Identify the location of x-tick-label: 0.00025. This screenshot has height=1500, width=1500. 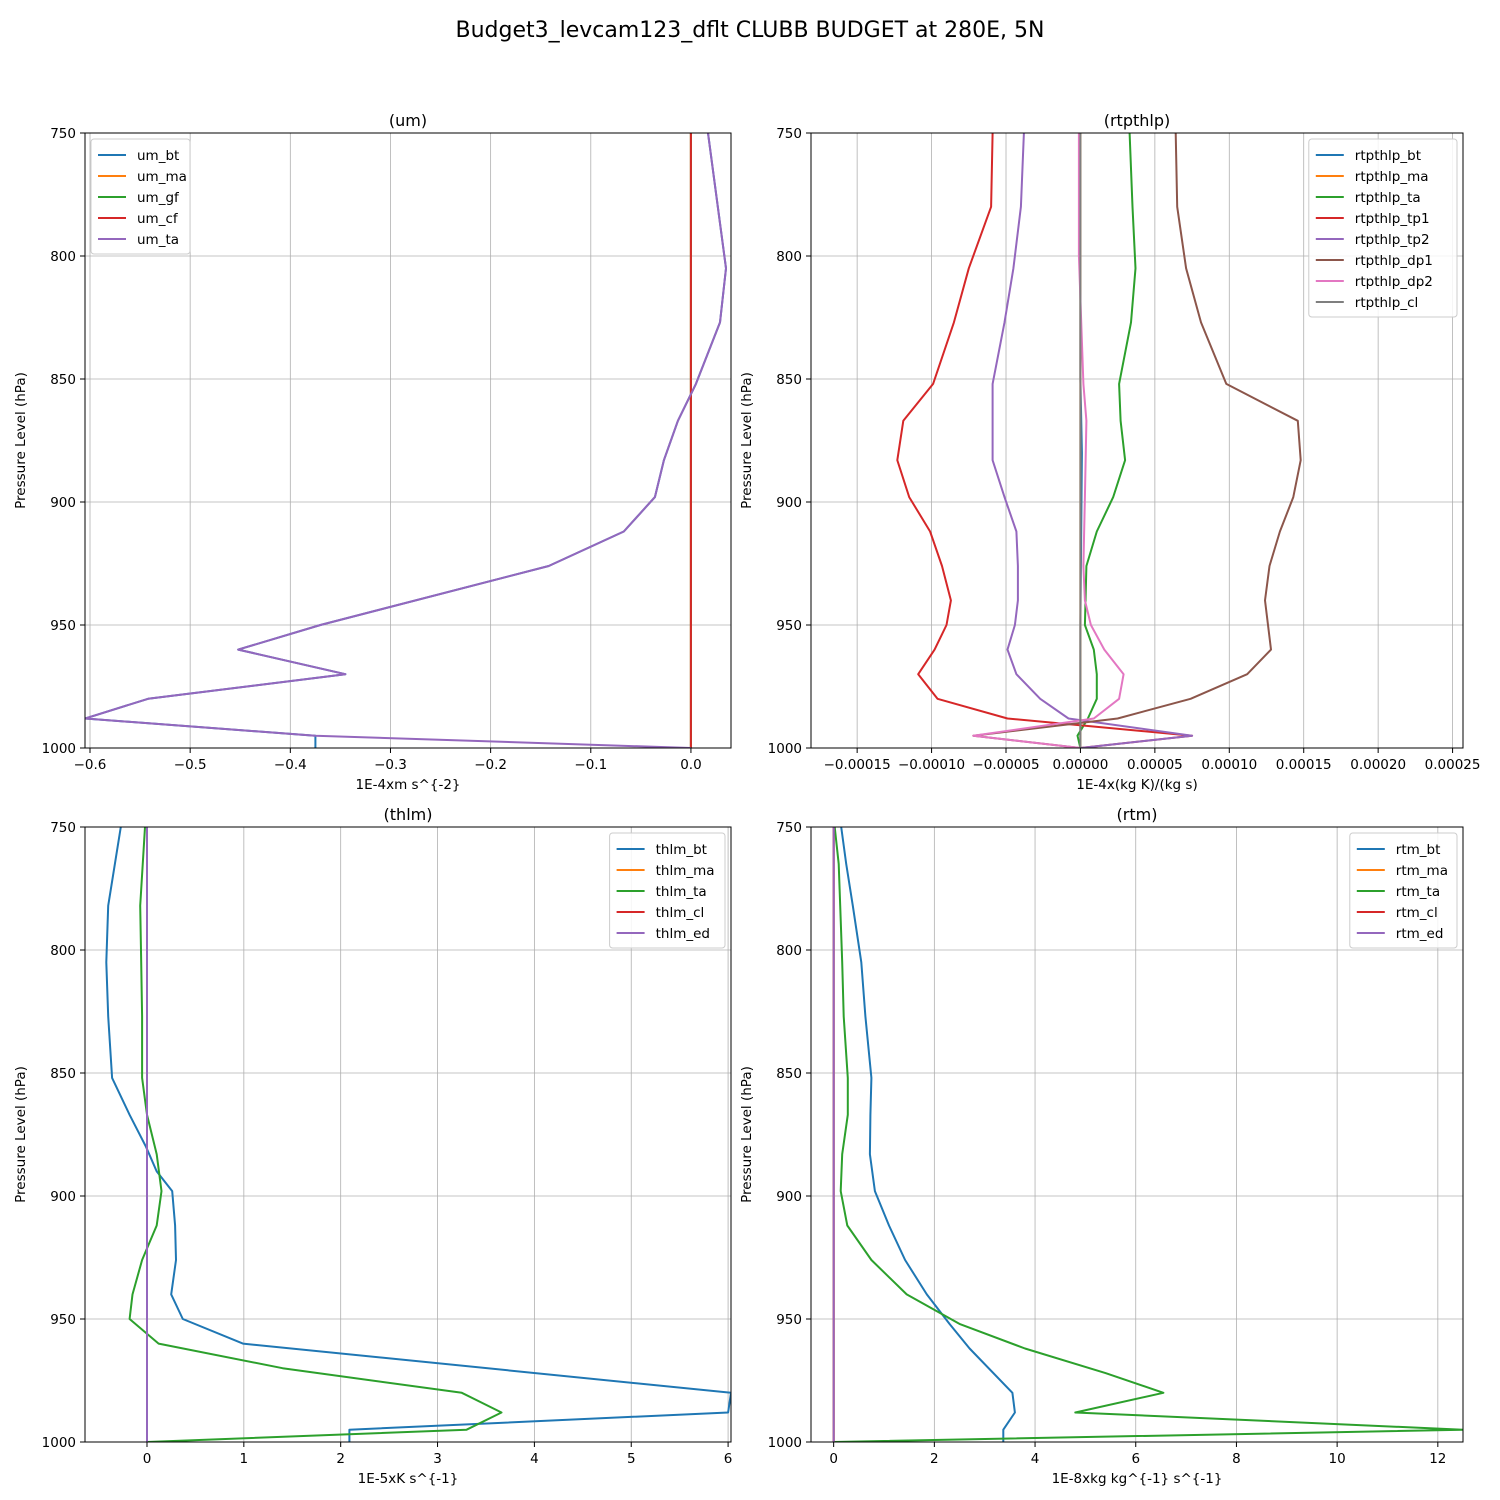
(1453, 765).